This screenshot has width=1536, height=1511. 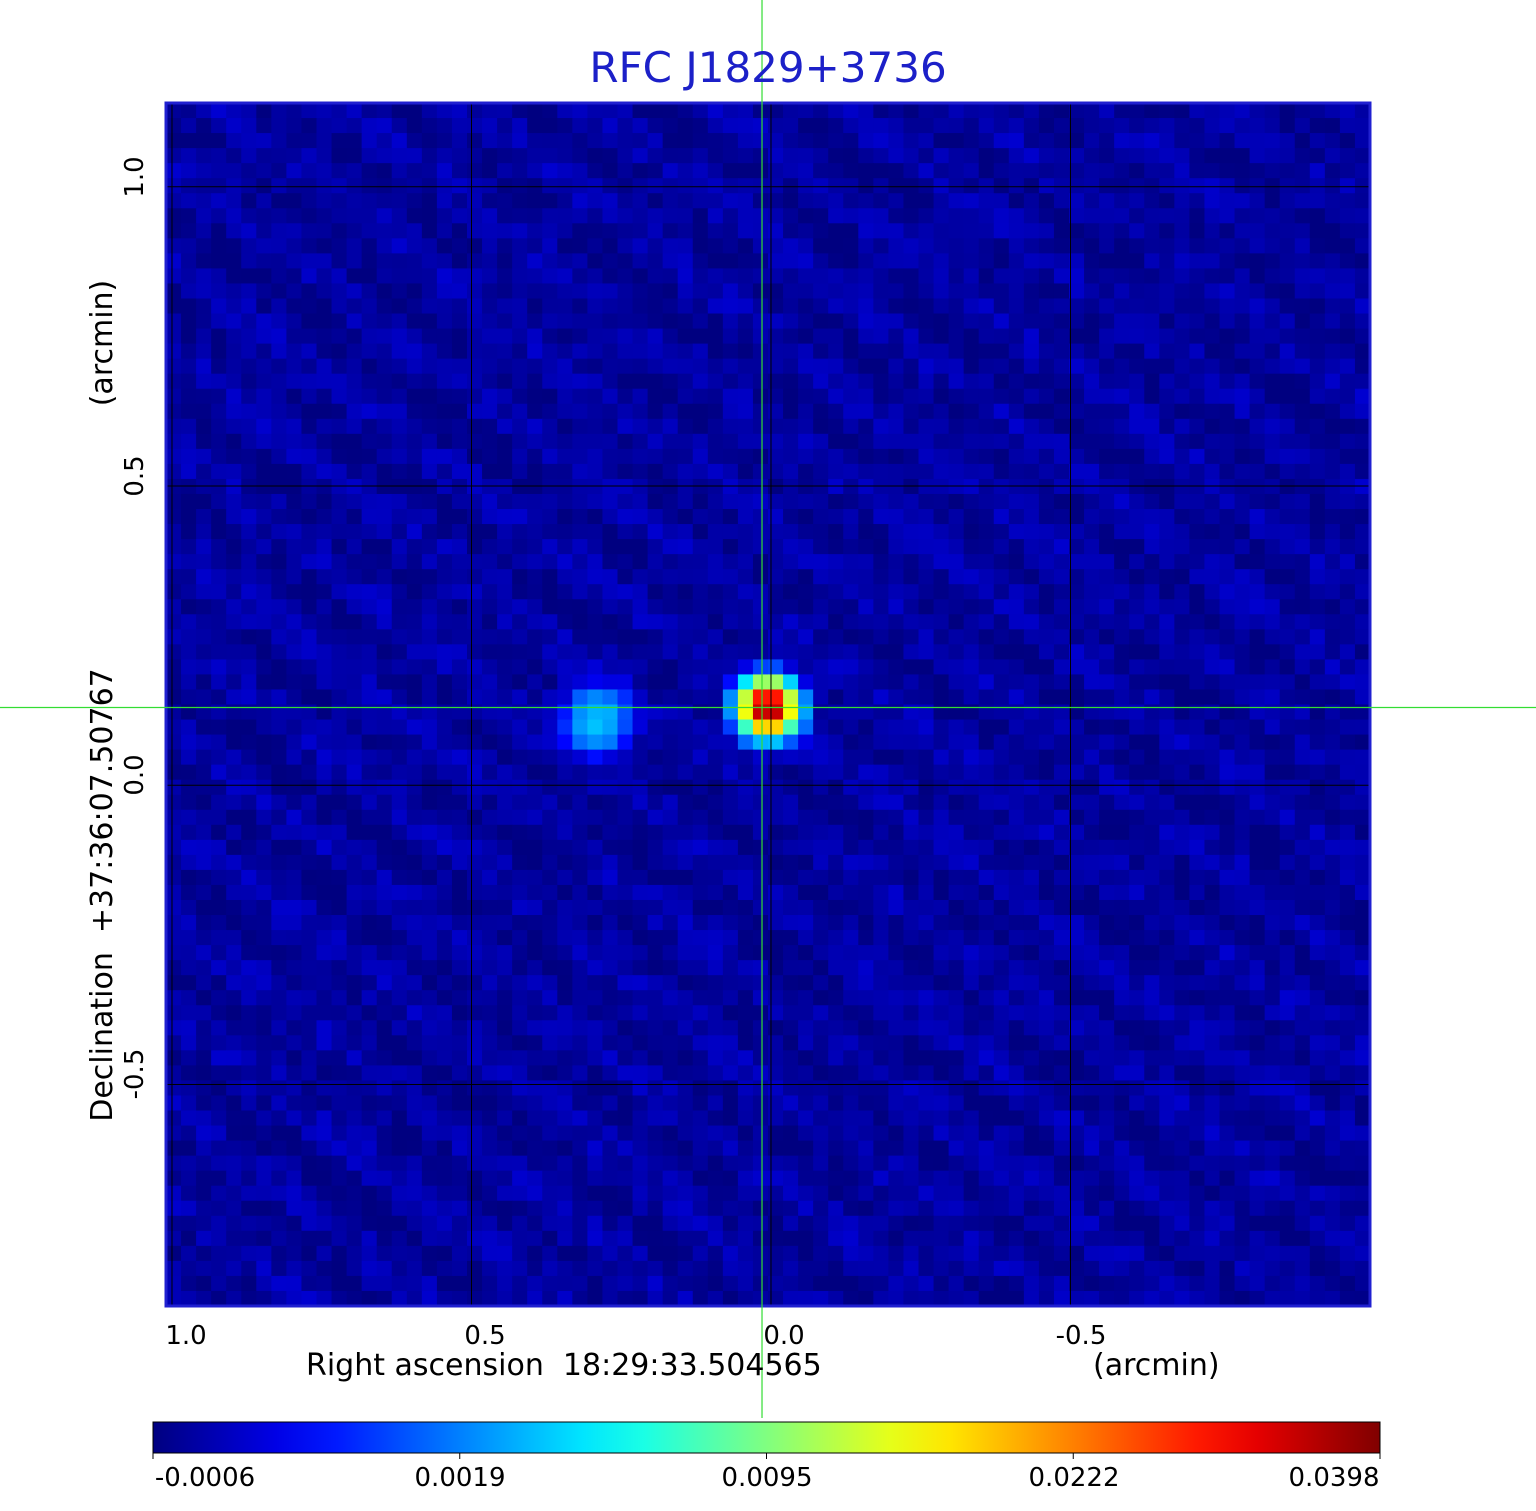 I want to click on x-tick-label: 0.0, so click(x=784, y=1336).